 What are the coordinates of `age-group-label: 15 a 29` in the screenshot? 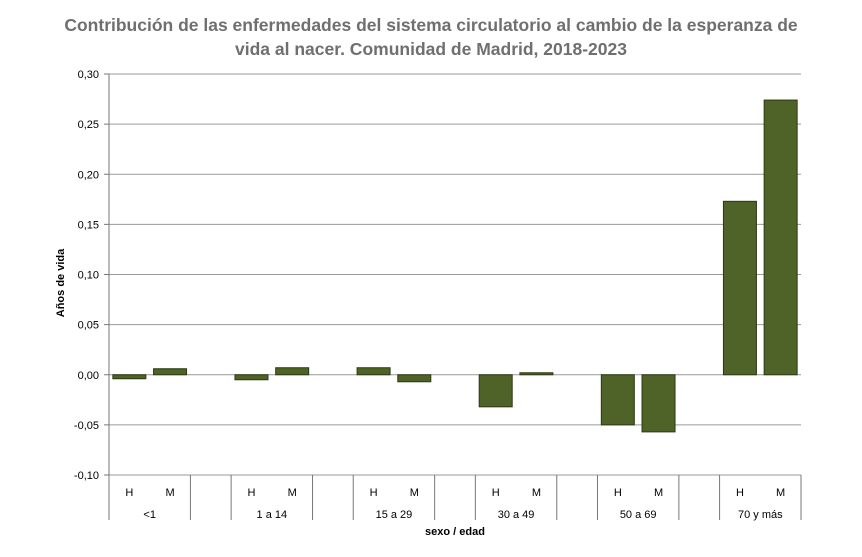 It's located at (394, 515).